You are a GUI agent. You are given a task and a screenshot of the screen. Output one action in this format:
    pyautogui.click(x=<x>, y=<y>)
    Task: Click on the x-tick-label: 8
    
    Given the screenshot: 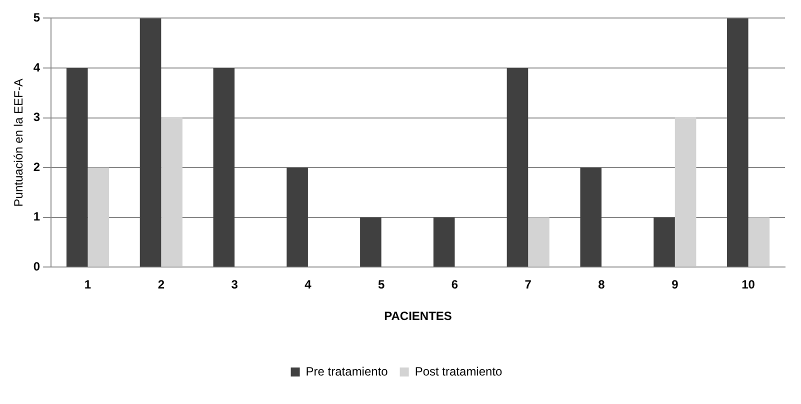 What is the action you would take?
    pyautogui.click(x=602, y=285)
    